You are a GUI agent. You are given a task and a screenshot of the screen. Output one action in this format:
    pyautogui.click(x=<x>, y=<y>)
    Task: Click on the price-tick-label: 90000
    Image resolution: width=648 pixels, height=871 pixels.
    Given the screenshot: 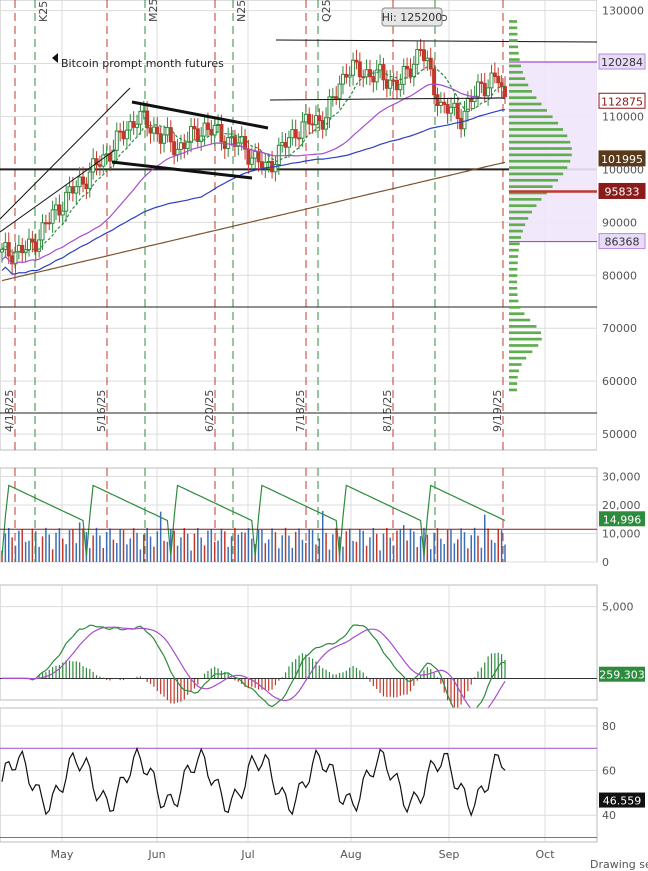 What is the action you would take?
    pyautogui.click(x=619, y=222)
    